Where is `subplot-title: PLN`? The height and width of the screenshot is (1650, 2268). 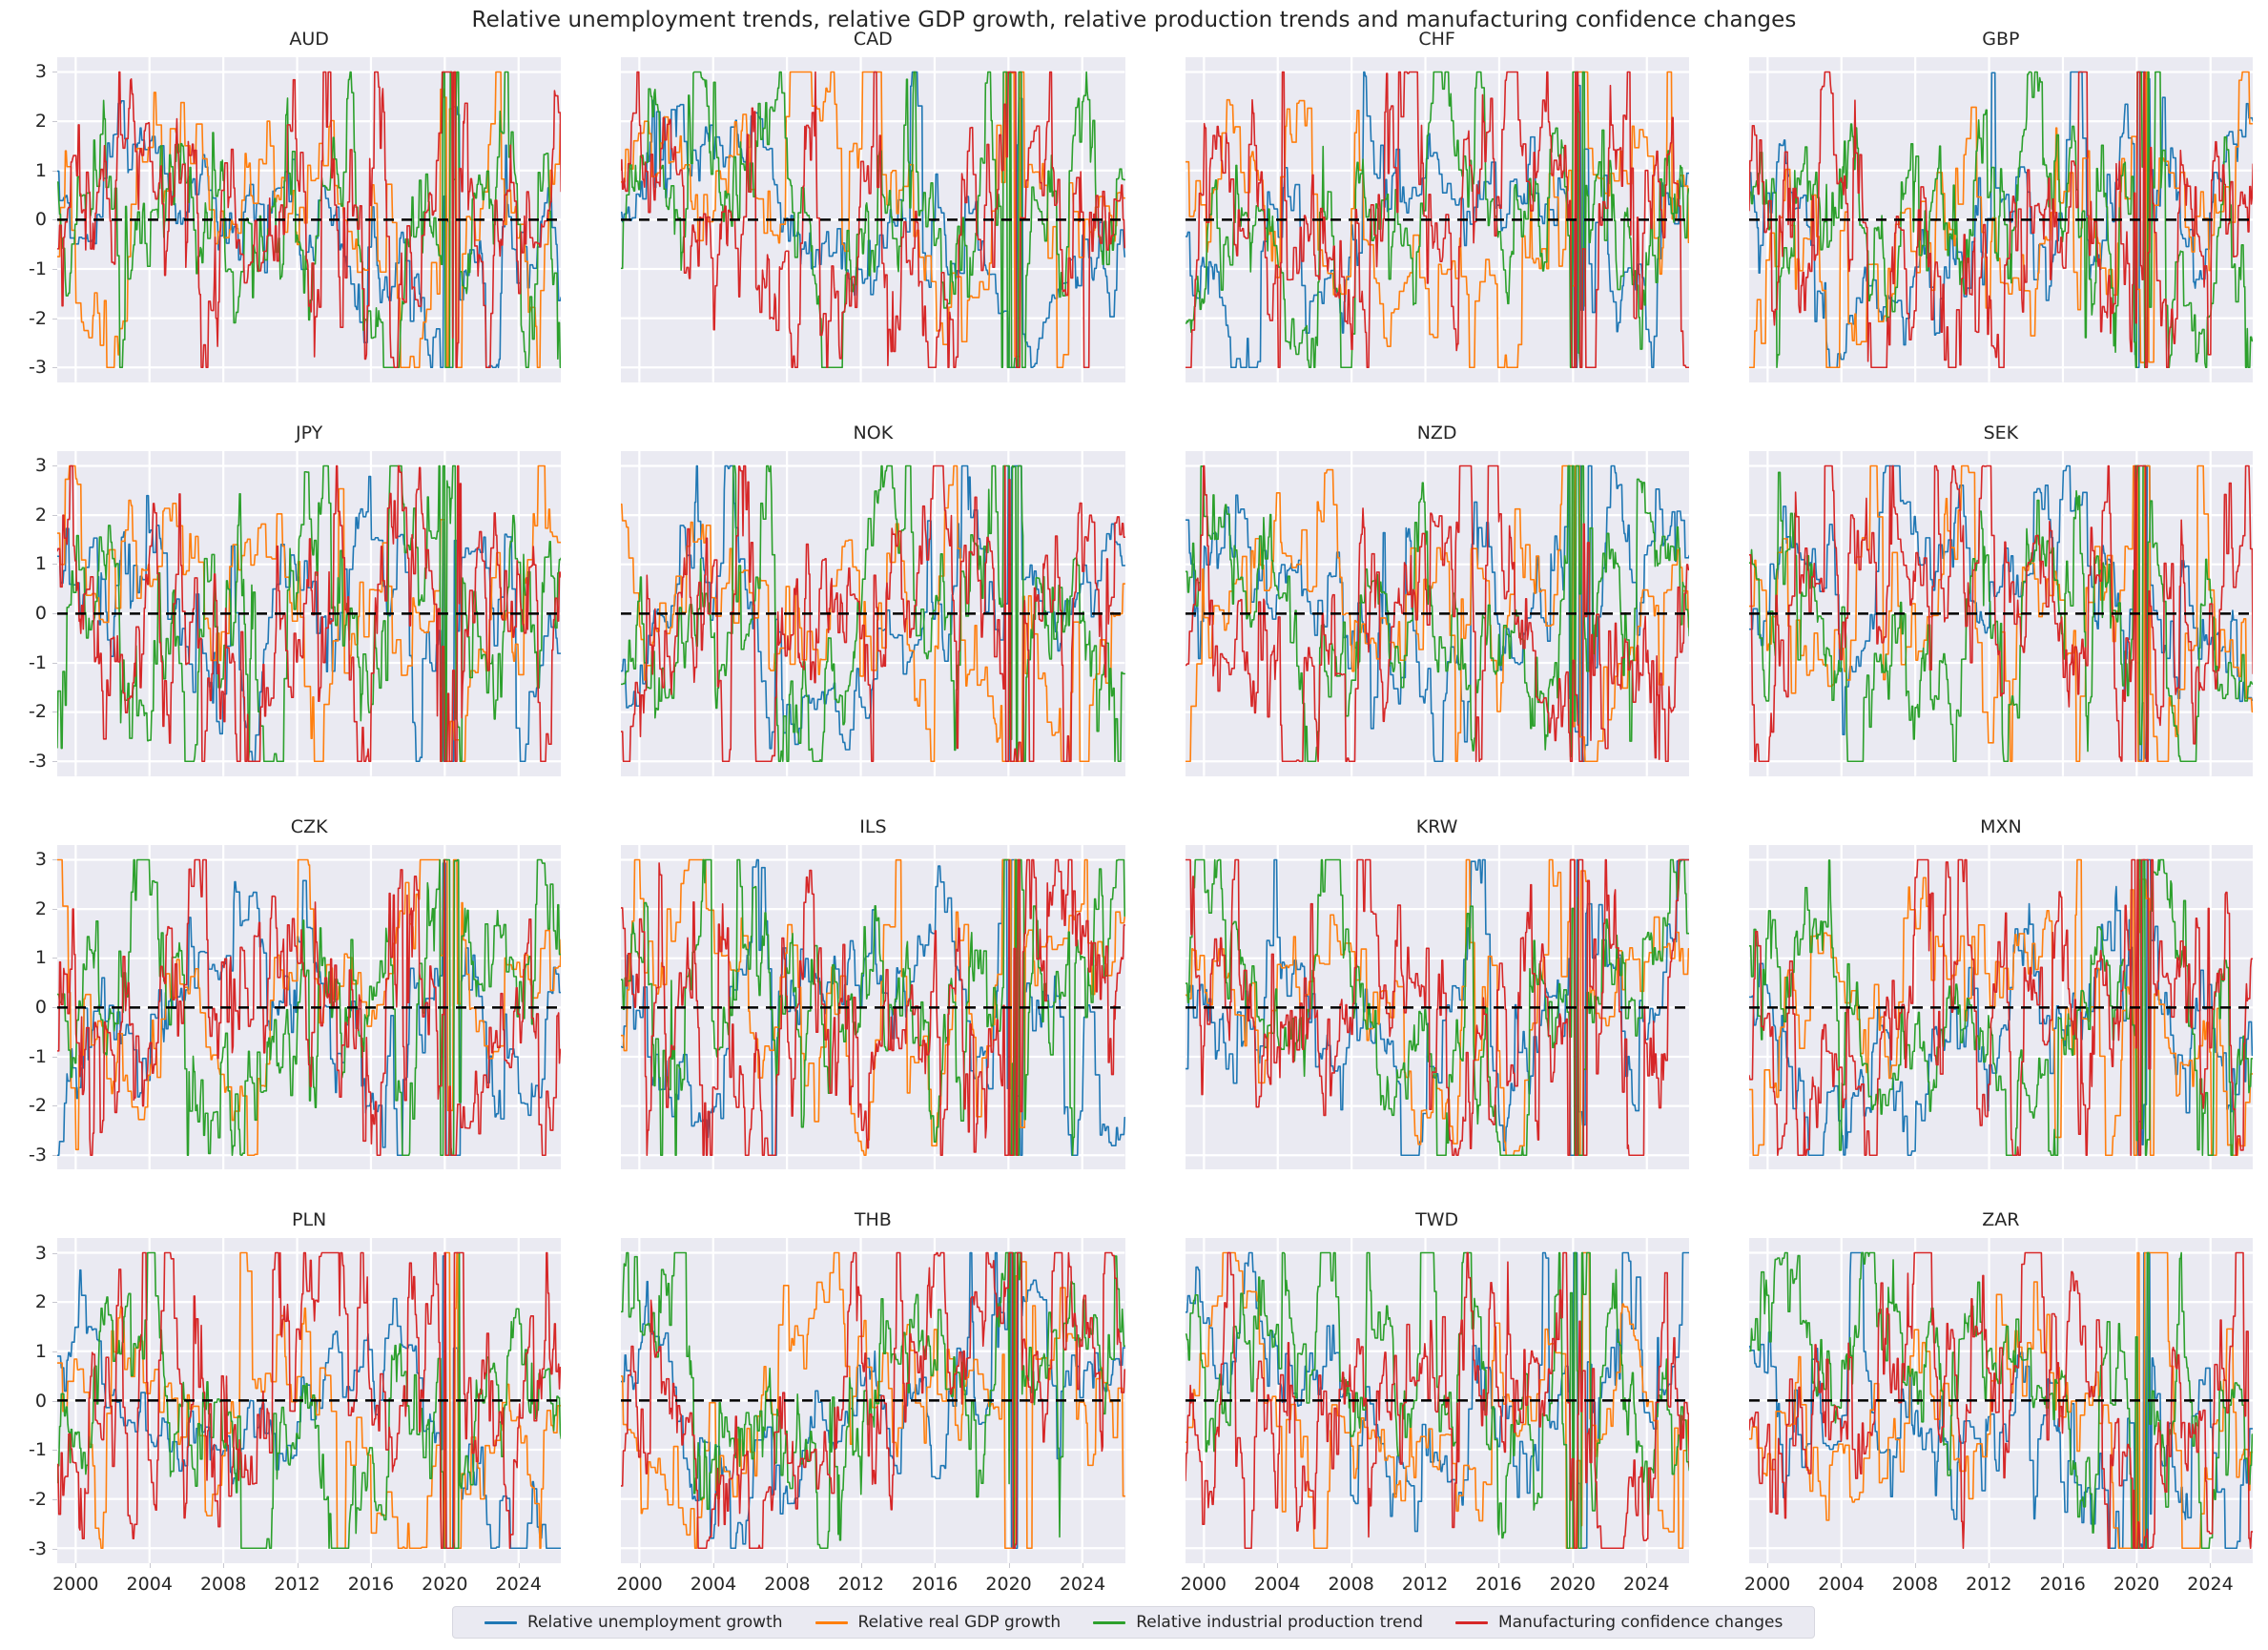
subplot-title: PLN is located at coordinates (309, 1220).